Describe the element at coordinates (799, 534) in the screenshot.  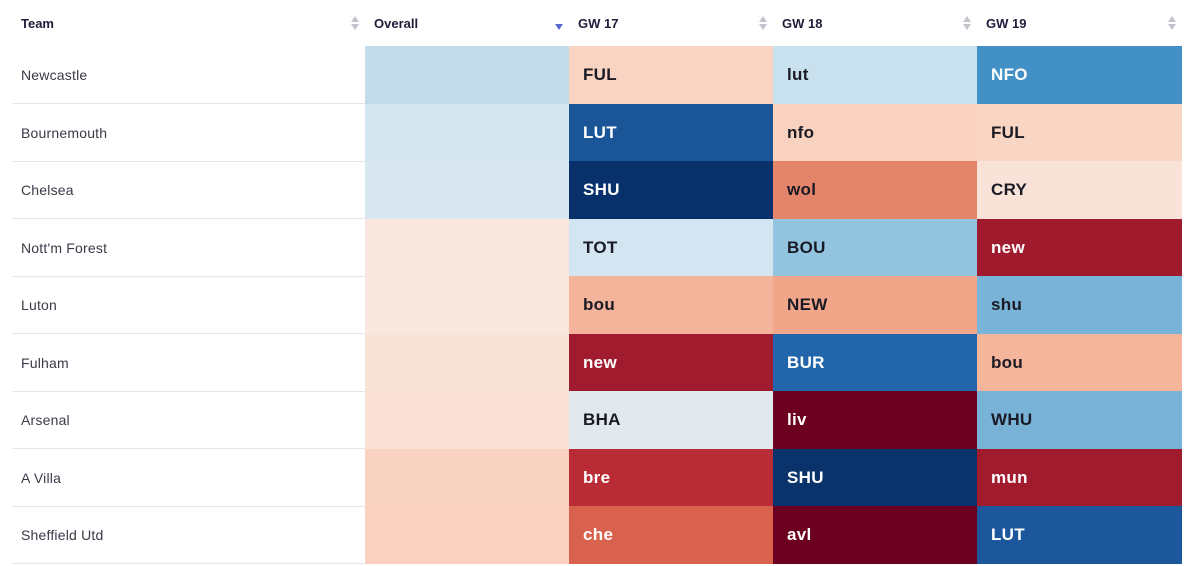
I see `opponent-label: avl` at that location.